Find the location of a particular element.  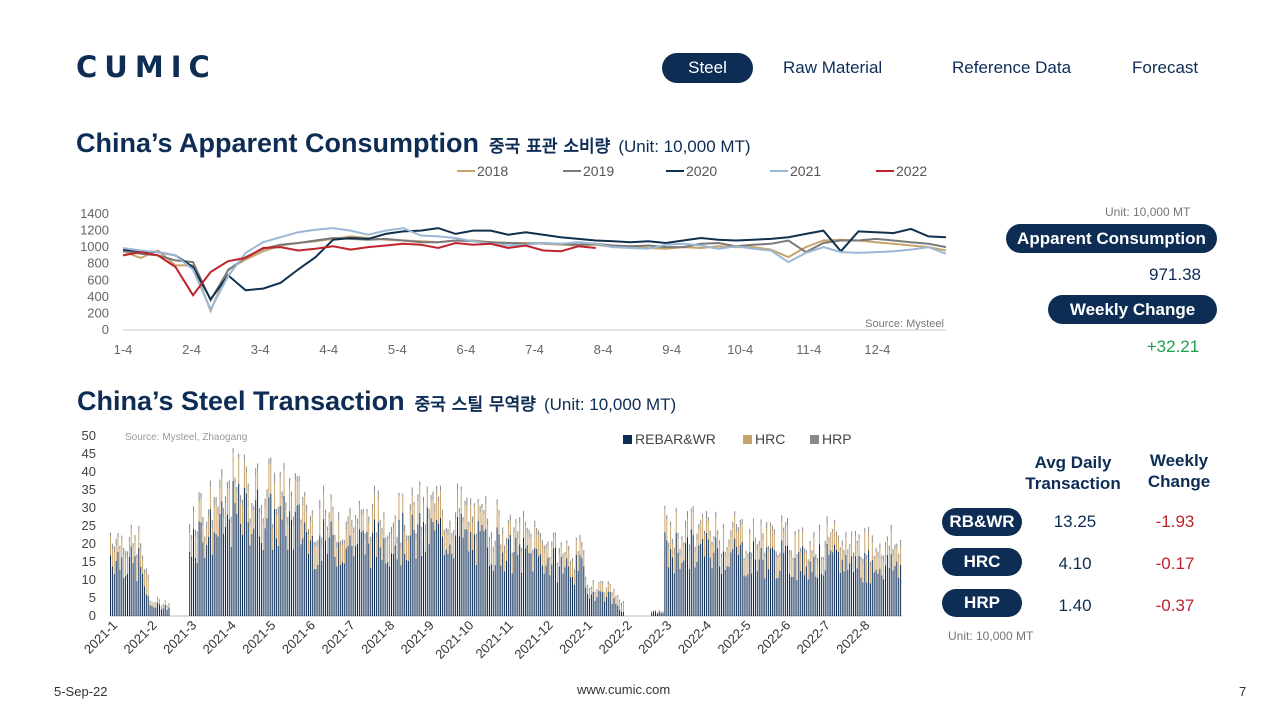

y-tick-label: 35 is located at coordinates (89, 489).